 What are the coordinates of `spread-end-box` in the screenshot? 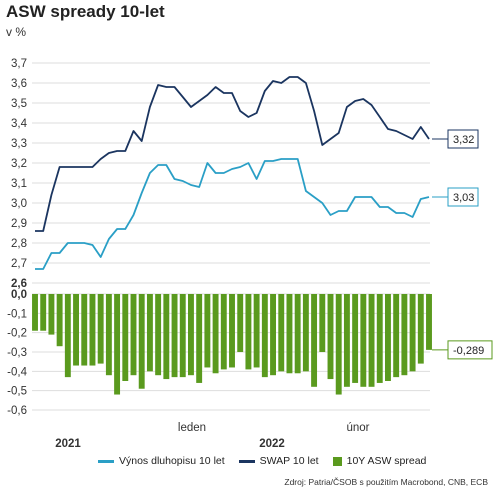 It's located at (470, 350).